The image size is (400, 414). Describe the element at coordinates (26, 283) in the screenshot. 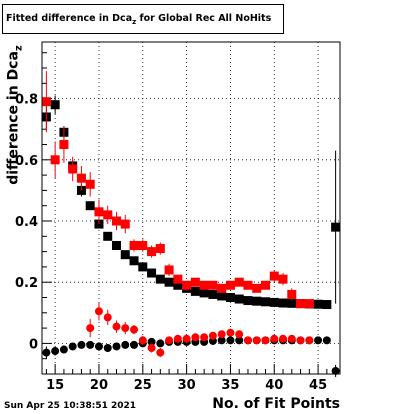

I see `y-tick-label: 0.2` at that location.